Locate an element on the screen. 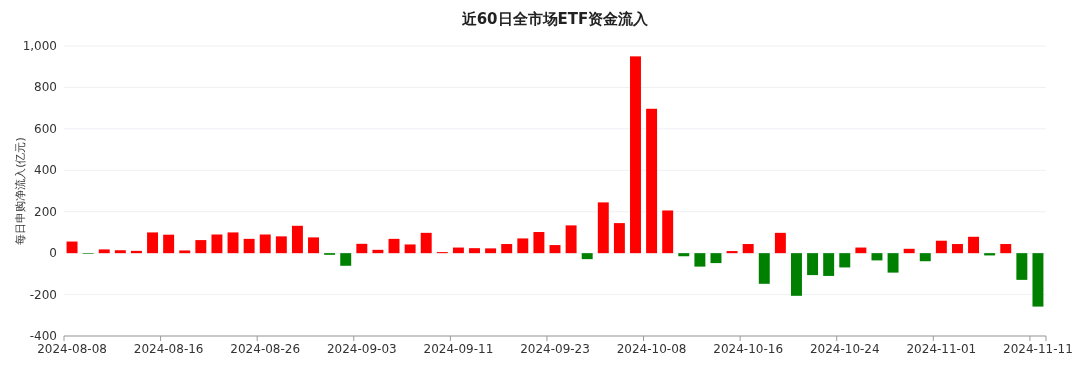 The width and height of the screenshot is (1080, 373). y-axis-title: 每日申购净流入(亿元) is located at coordinates (20, 191).